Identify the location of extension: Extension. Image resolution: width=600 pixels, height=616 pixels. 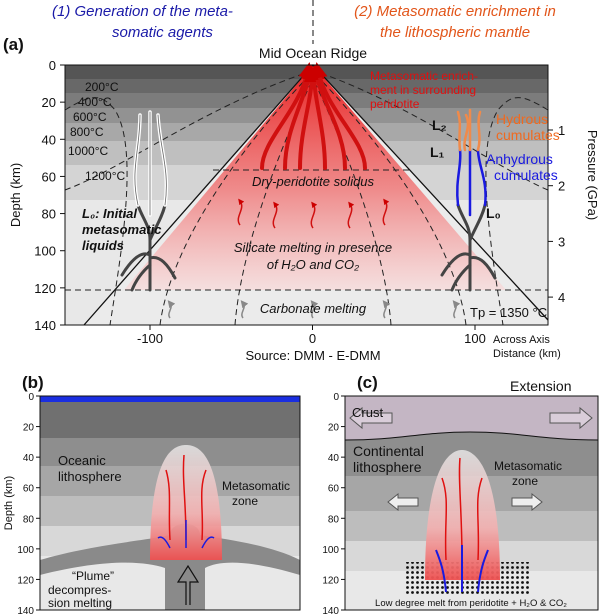
(540, 386).